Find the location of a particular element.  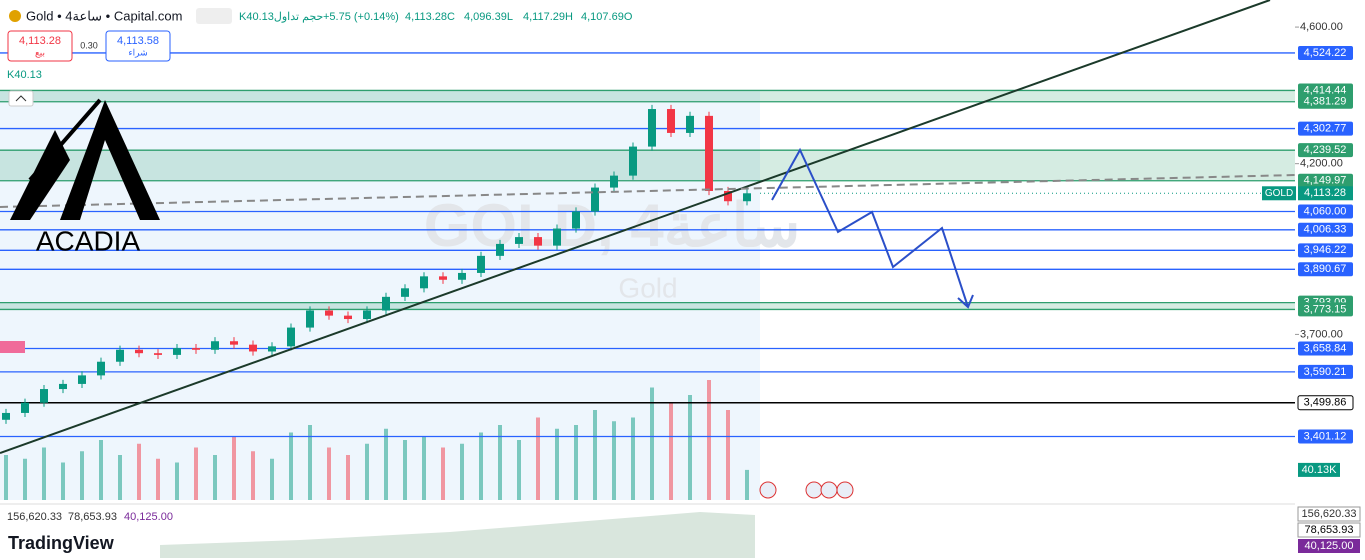

y-tick-label: 3,700.00 is located at coordinates (1321, 334).